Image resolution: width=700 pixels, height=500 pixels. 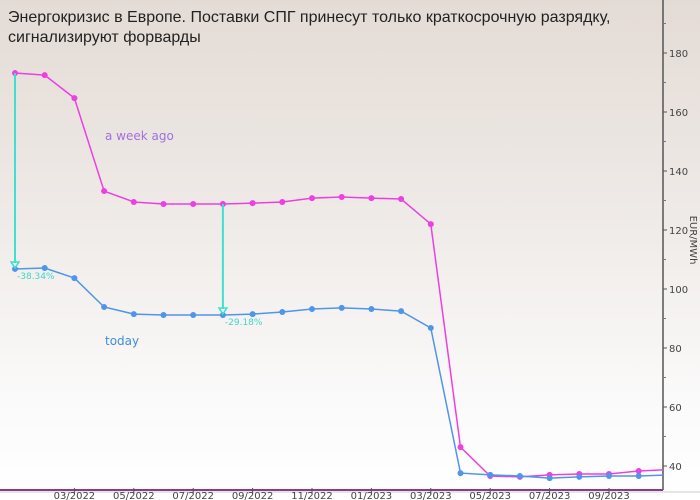 I want to click on x-tick-label: 07/2023, so click(x=550, y=495).